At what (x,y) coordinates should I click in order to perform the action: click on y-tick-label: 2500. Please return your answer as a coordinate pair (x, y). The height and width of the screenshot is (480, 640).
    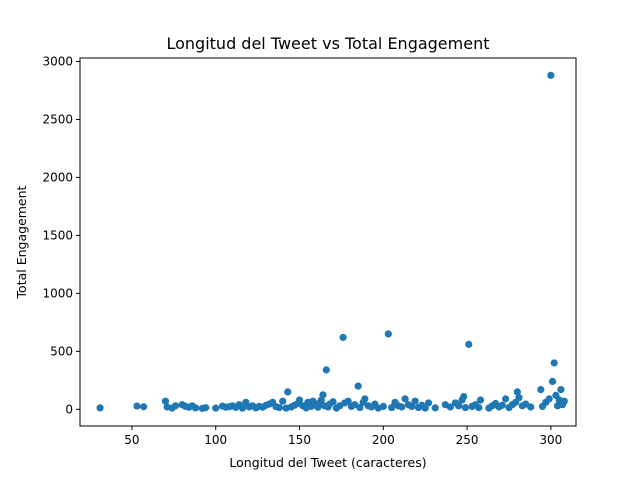
    Looking at the image, I should click on (57, 119).